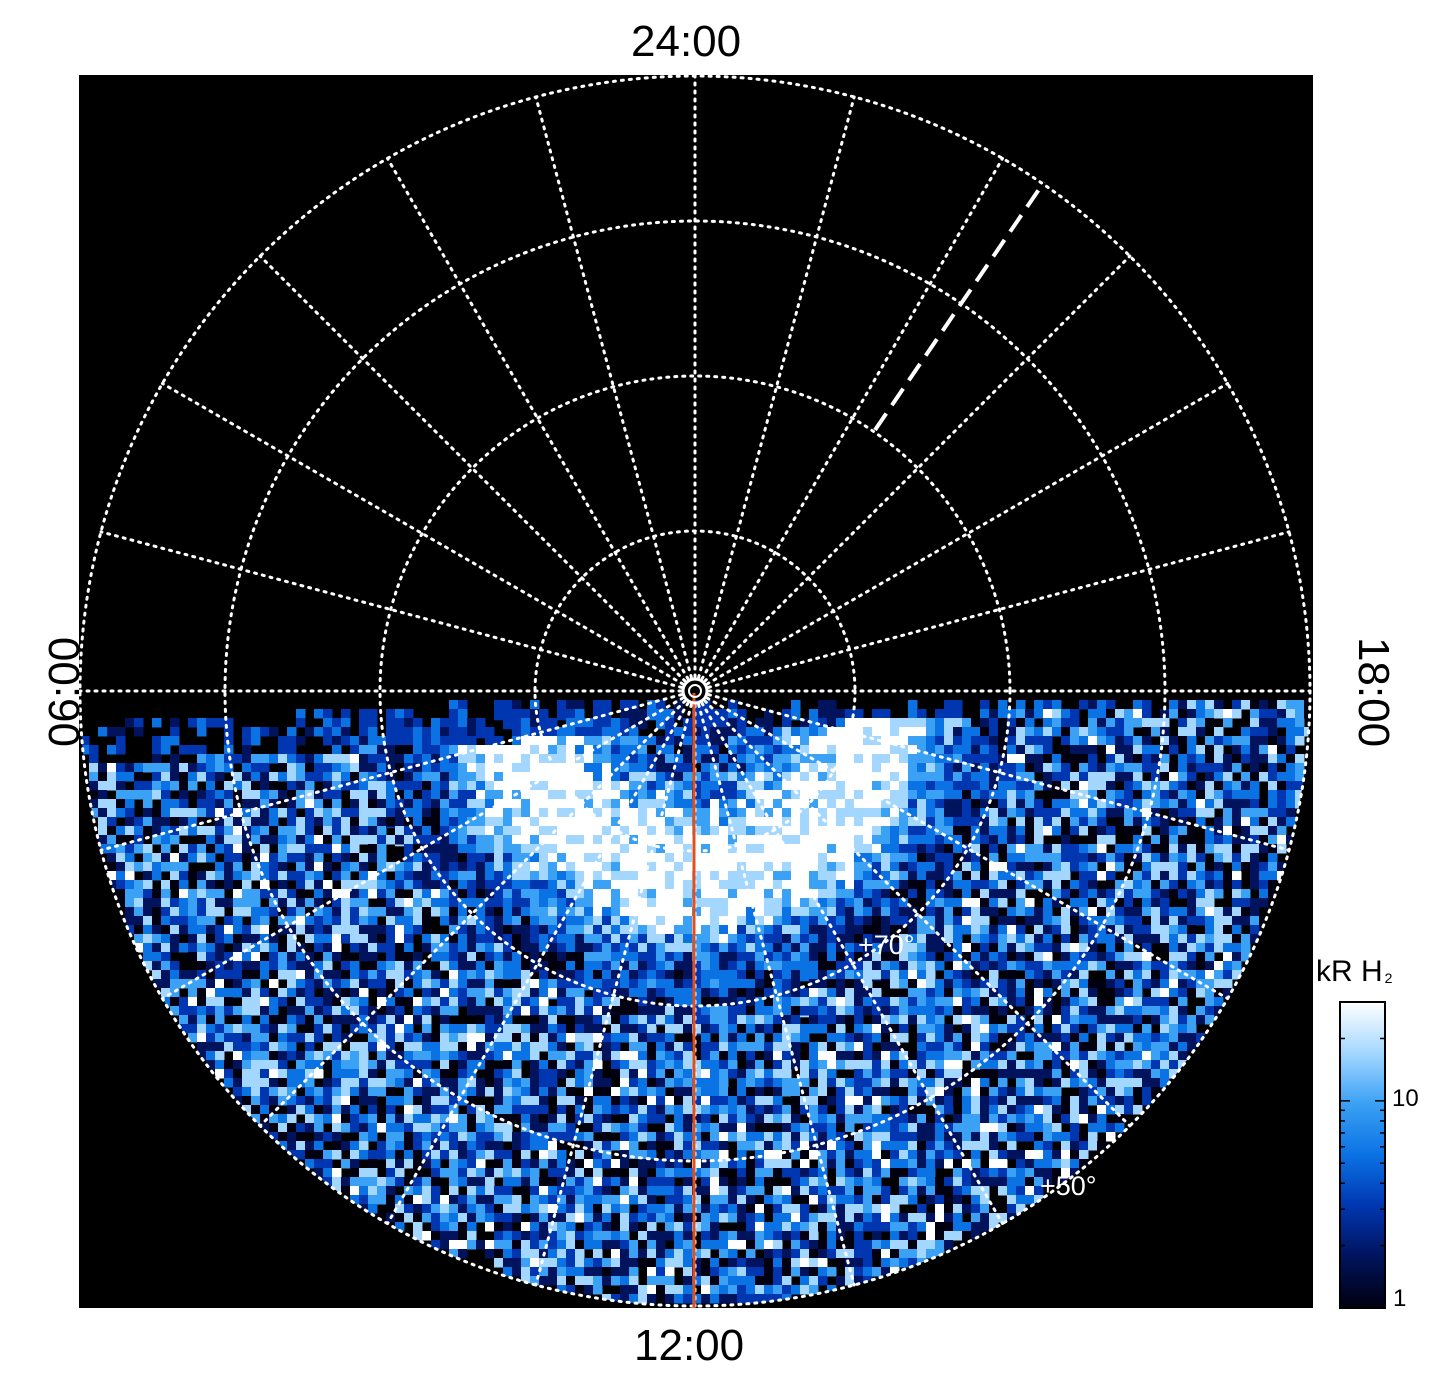  I want to click on latitude-label-70: +70°, so click(886, 945).